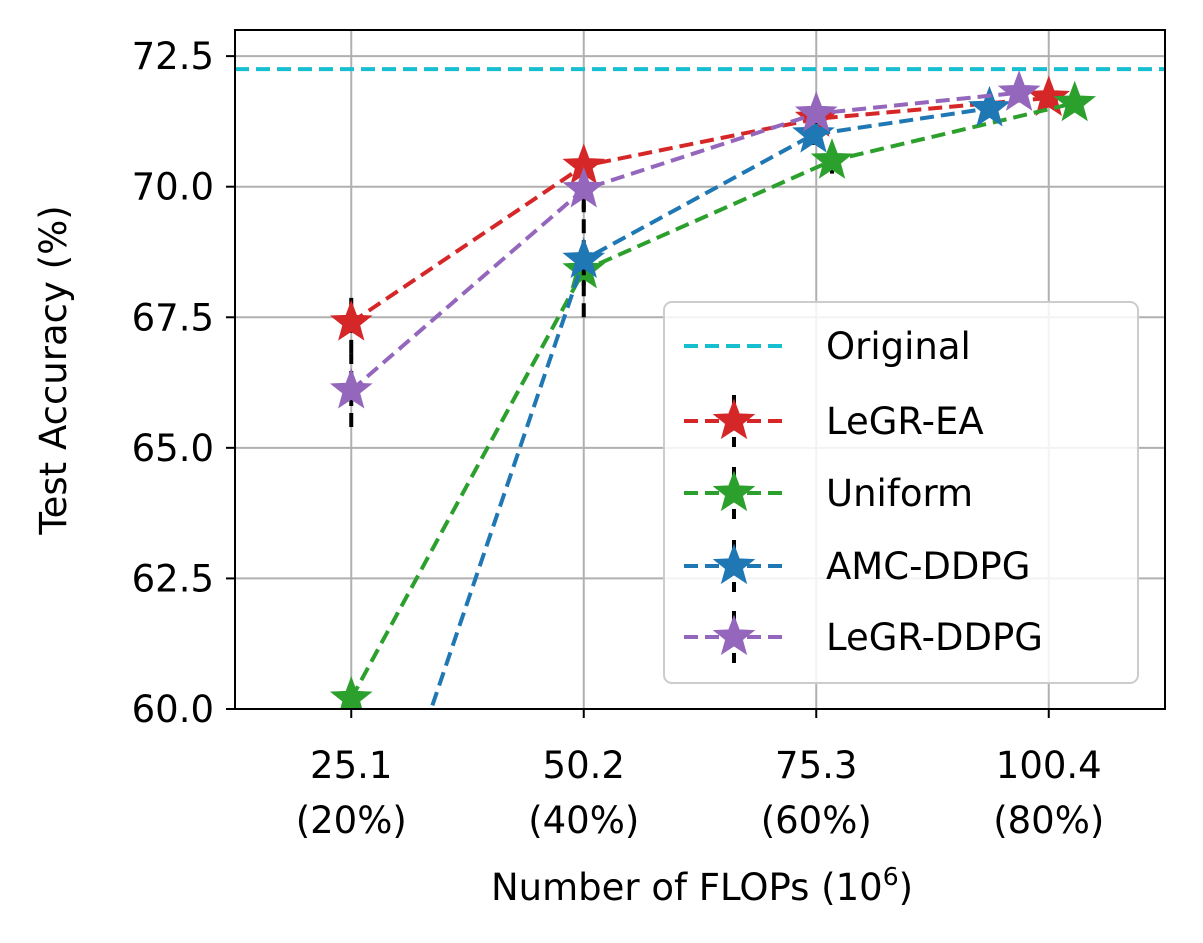  Describe the element at coordinates (351, 820) in the screenshot. I see `x-tick-percent-label: (20%)` at that location.